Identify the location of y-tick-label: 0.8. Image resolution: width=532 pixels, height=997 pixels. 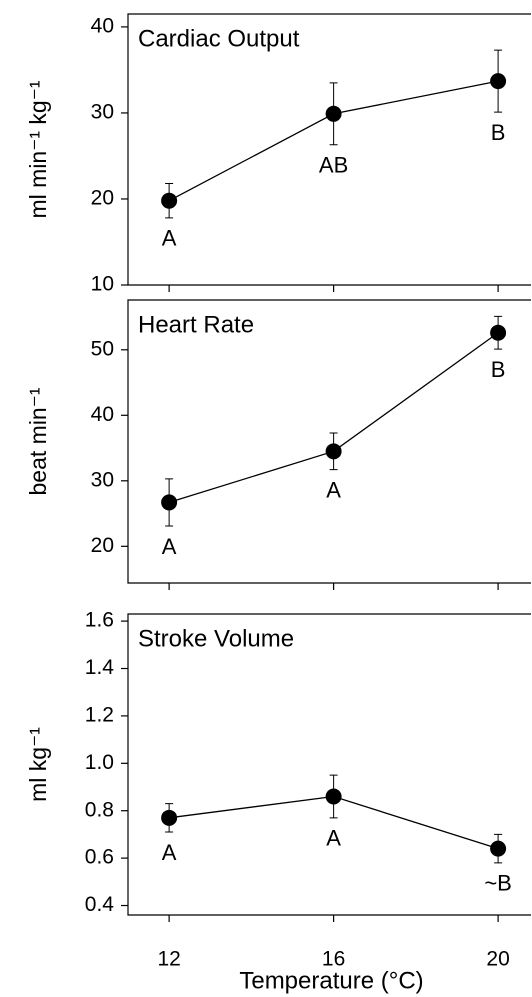
(99, 809).